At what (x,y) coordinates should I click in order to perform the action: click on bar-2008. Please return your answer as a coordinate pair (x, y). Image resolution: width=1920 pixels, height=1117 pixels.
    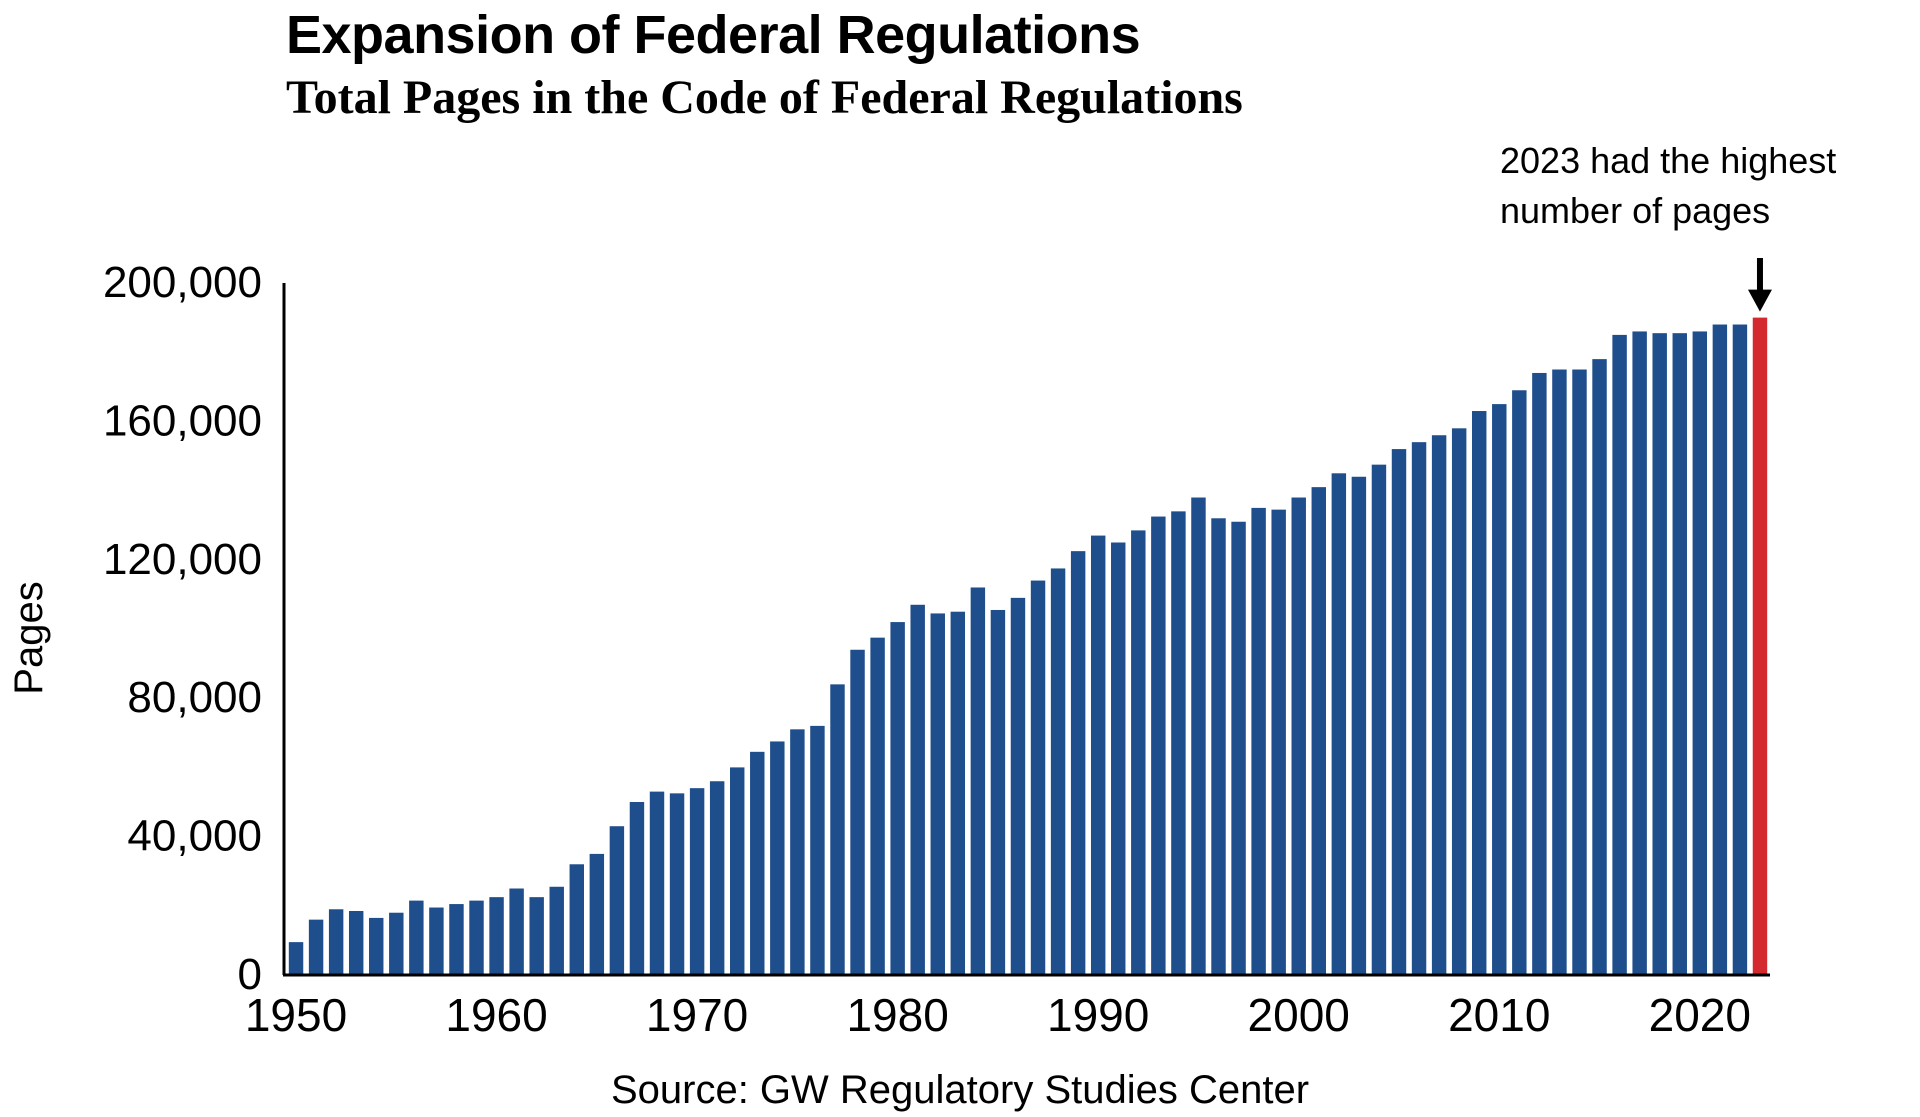
    Looking at the image, I should click on (1459, 701).